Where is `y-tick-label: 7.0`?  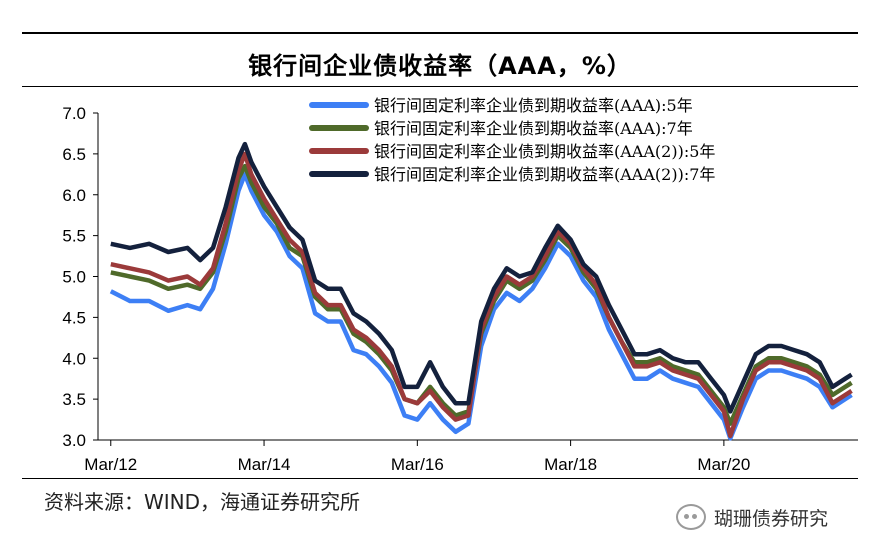
y-tick-label: 7.0 is located at coordinates (74, 113).